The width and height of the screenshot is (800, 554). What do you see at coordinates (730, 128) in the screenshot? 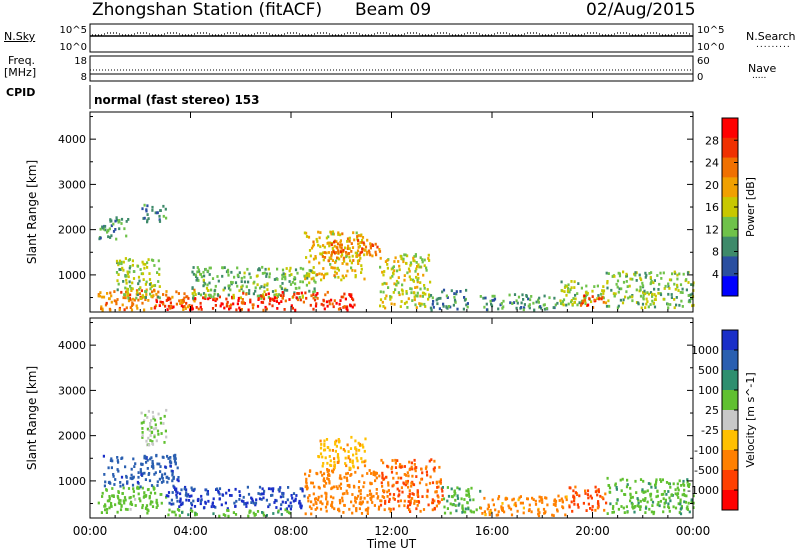
I see `colorbar-swatch` at bounding box center [730, 128].